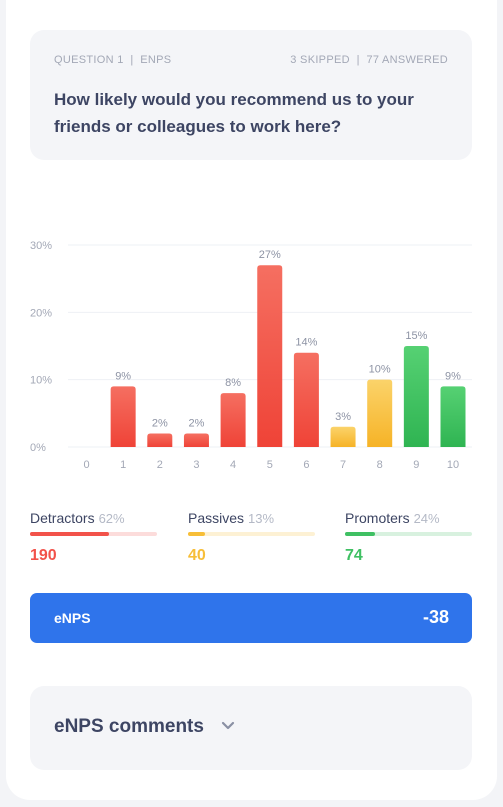  Describe the element at coordinates (270, 255) in the screenshot. I see `bar-value-label: 27%` at that location.